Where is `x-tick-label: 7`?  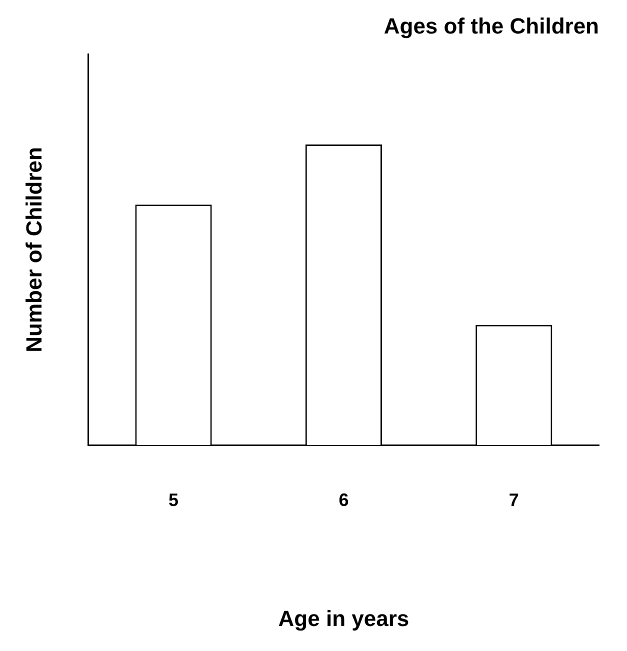
x-tick-label: 7 is located at coordinates (513, 500).